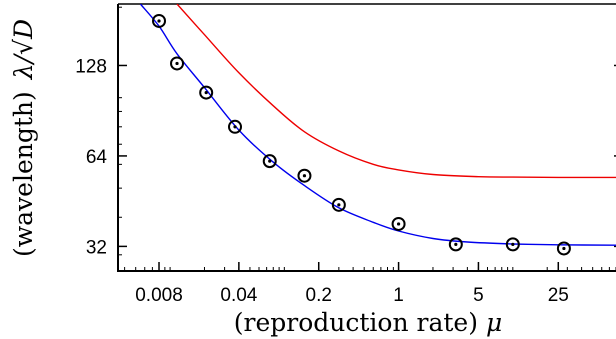  Describe the element at coordinates (23, 49) in the screenshot. I see `y-axis-title-symbol: λ/√D` at that location.